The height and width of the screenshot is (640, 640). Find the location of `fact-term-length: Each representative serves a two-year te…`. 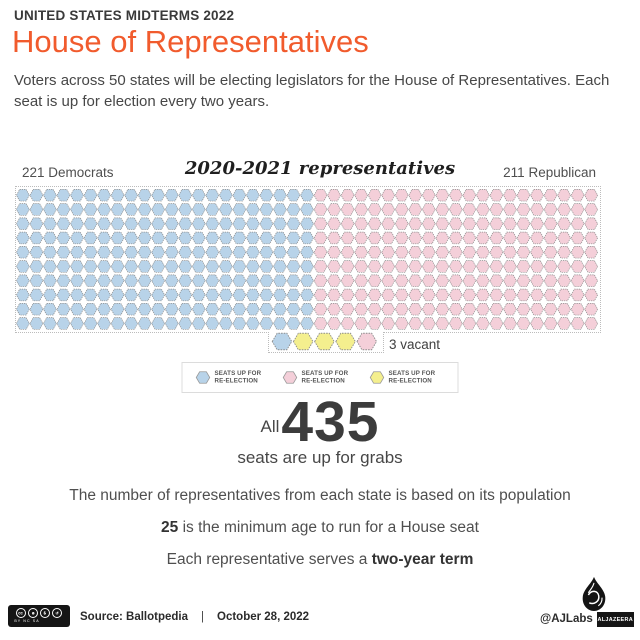

fact-term-length: Each representative serves a two-year te… is located at coordinates (320, 559).